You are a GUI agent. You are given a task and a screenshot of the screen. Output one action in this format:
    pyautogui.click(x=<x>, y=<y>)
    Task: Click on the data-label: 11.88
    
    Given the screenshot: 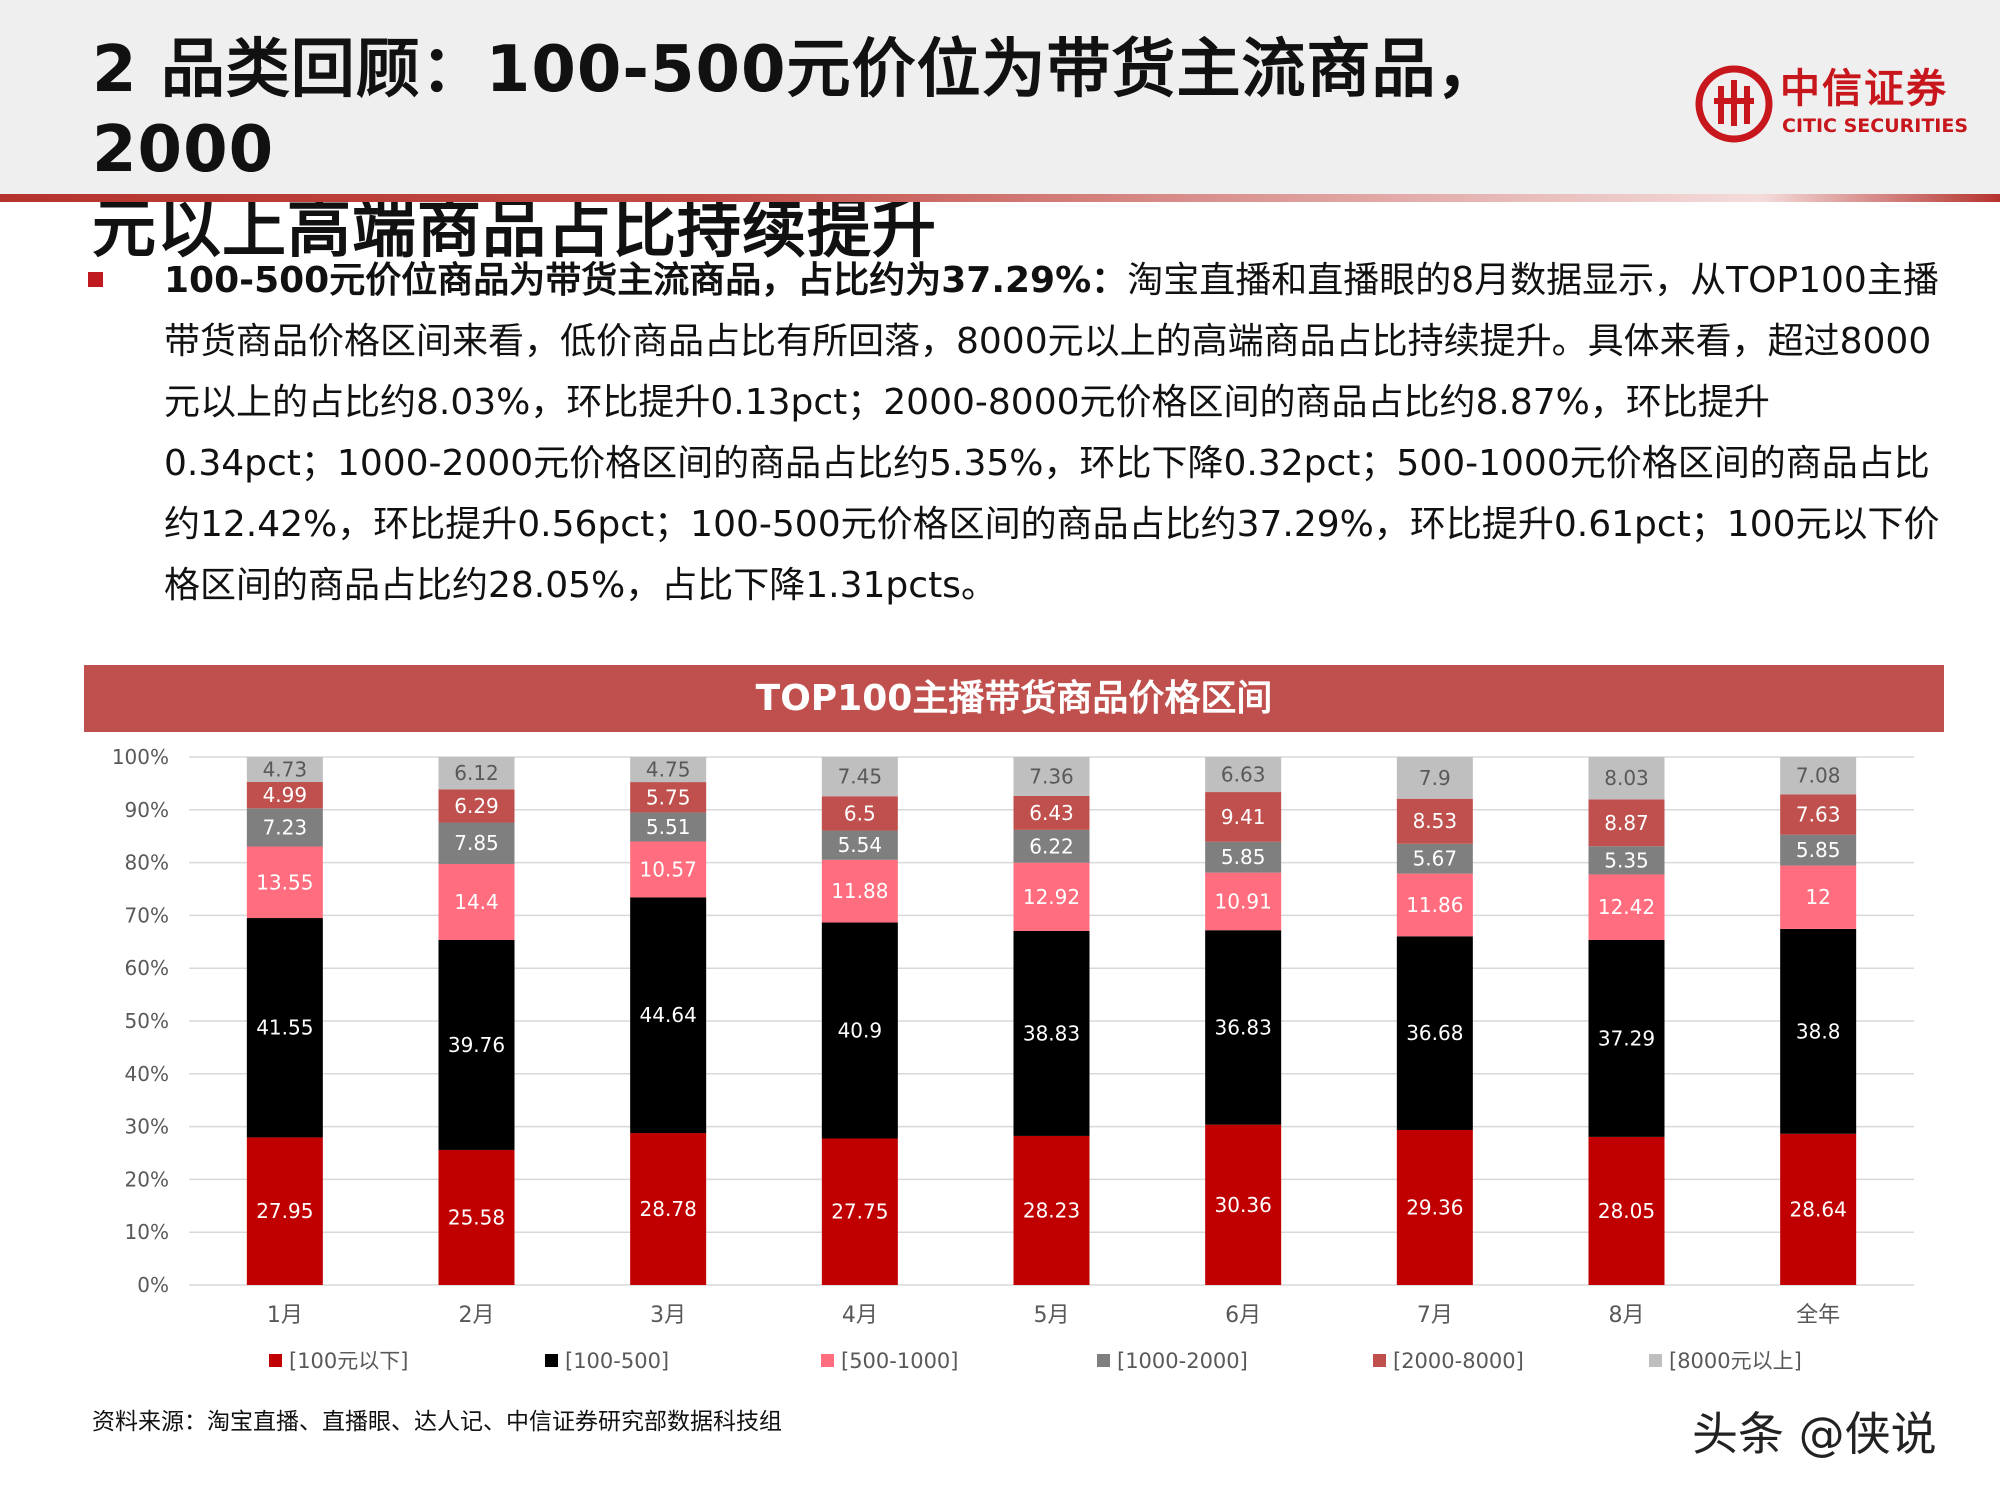 What is the action you would take?
    pyautogui.click(x=859, y=891)
    